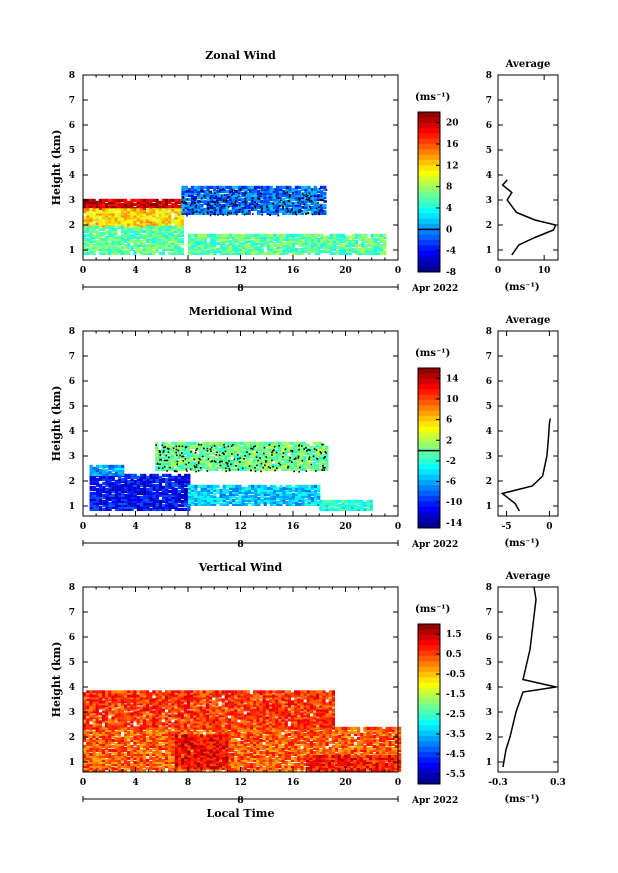  What do you see at coordinates (449, 441) in the screenshot?
I see `colorbar-tick-label: 2` at bounding box center [449, 441].